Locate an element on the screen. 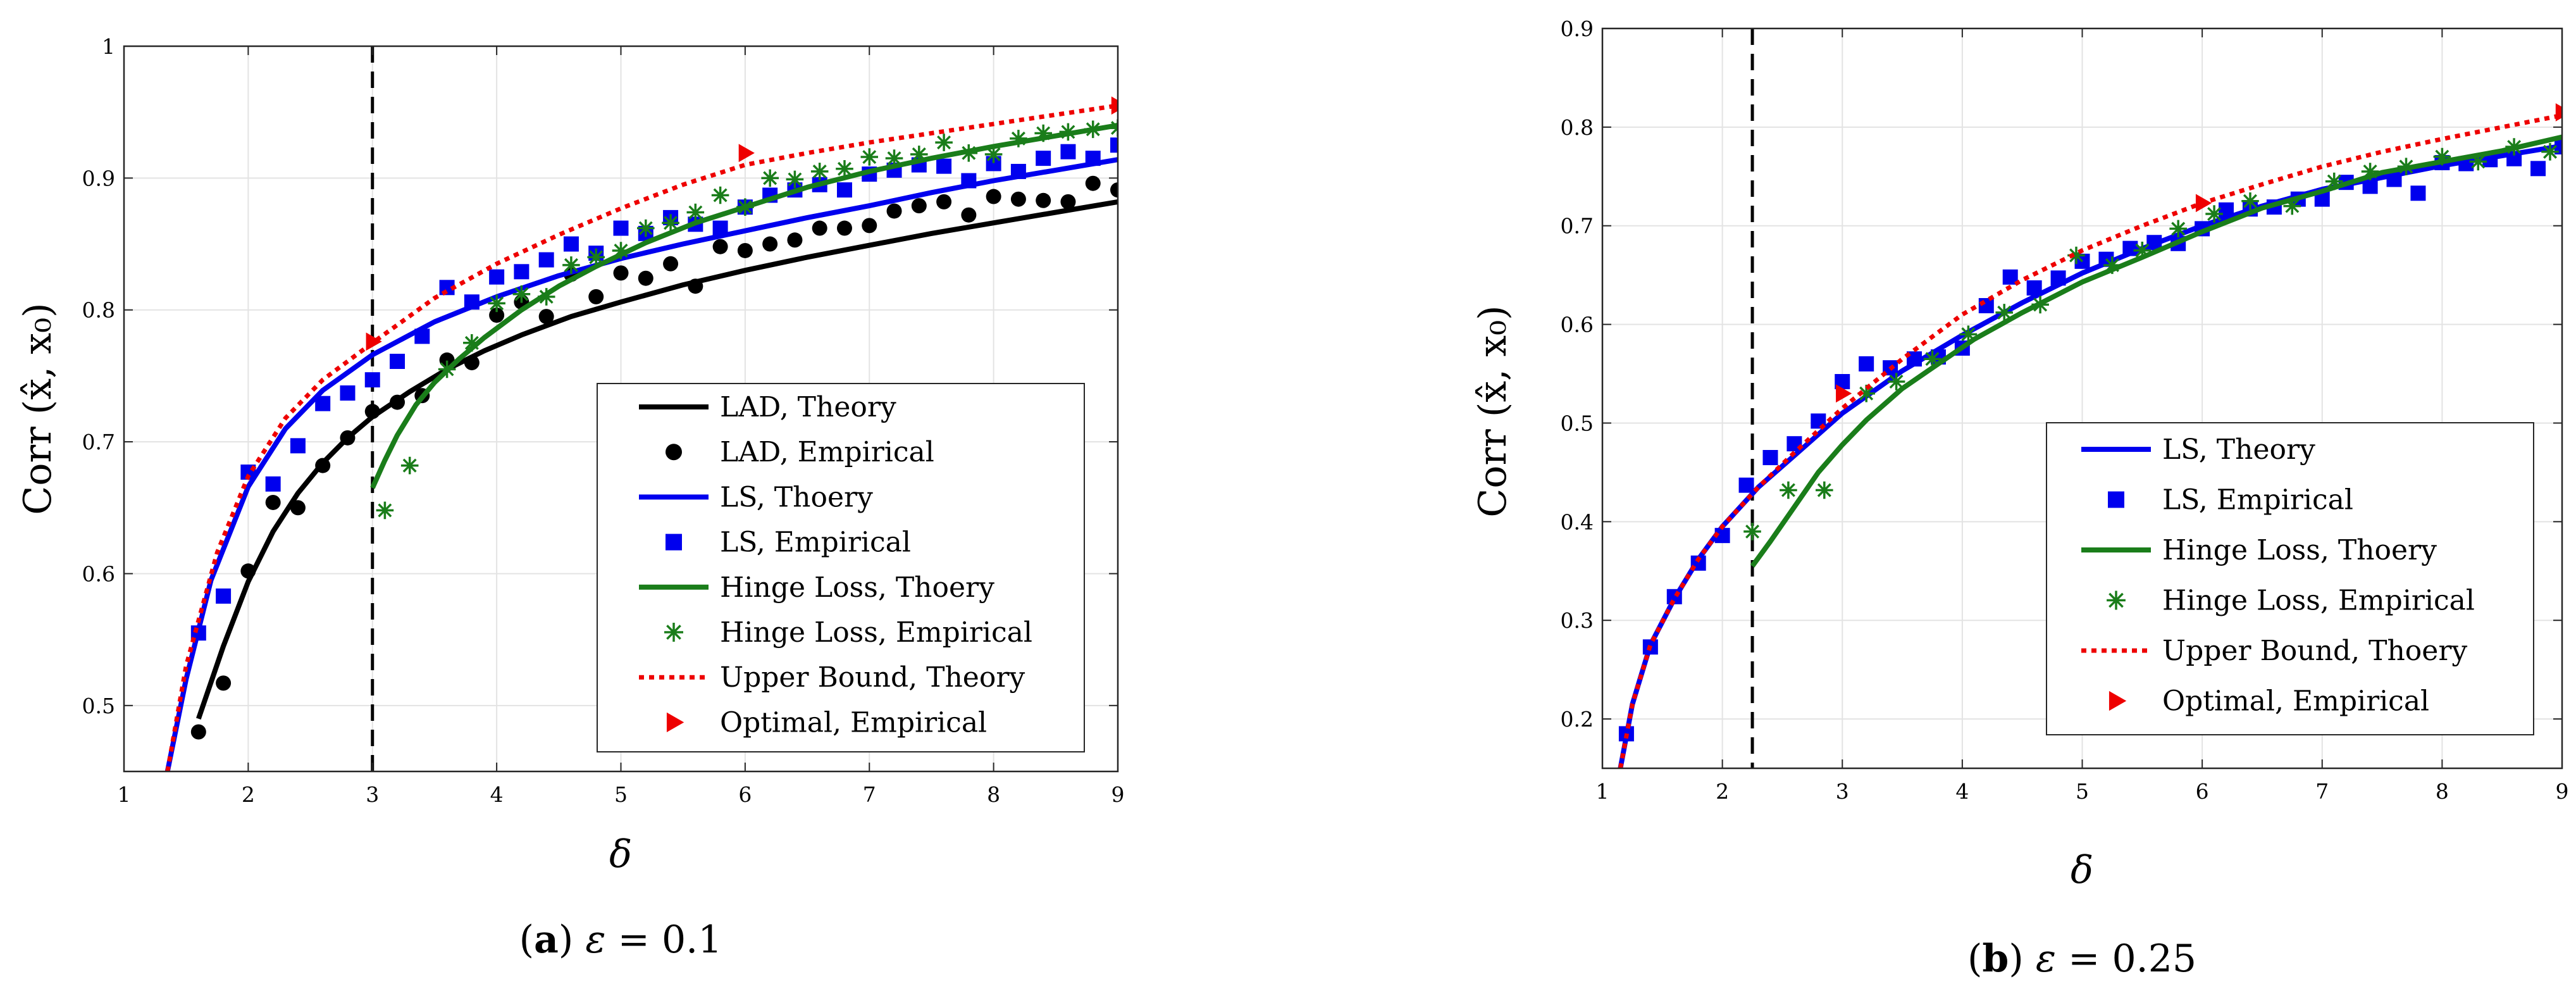 The image size is (2576, 986). chart-b-xtick-label-8: 9 is located at coordinates (2562, 791).